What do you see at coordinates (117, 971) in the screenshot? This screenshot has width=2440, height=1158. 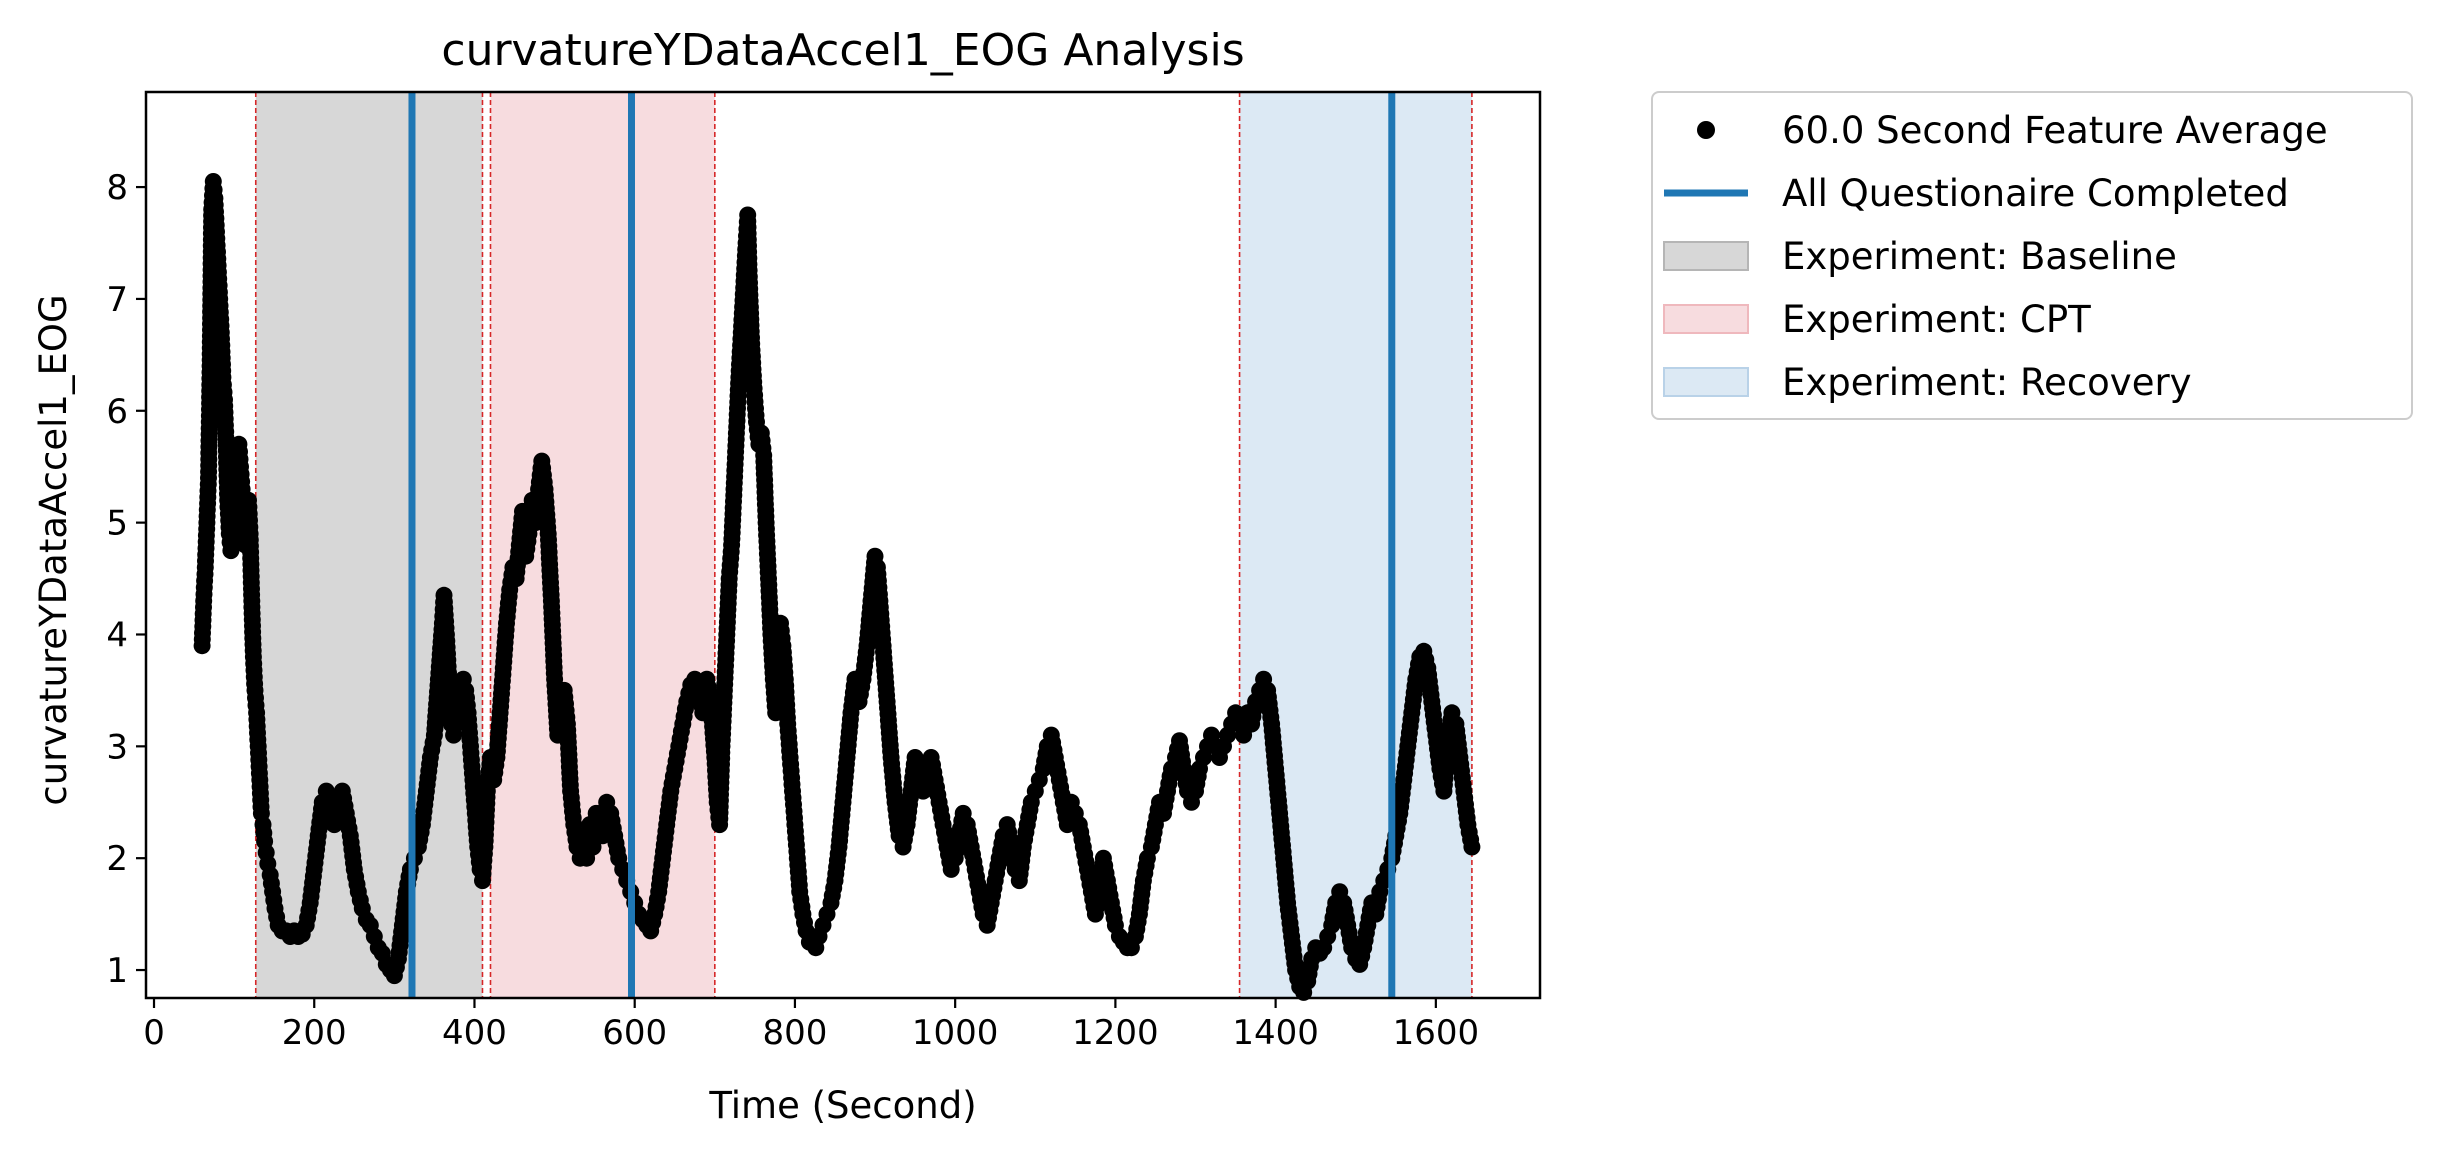 I see `y-tick-label: 1` at bounding box center [117, 971].